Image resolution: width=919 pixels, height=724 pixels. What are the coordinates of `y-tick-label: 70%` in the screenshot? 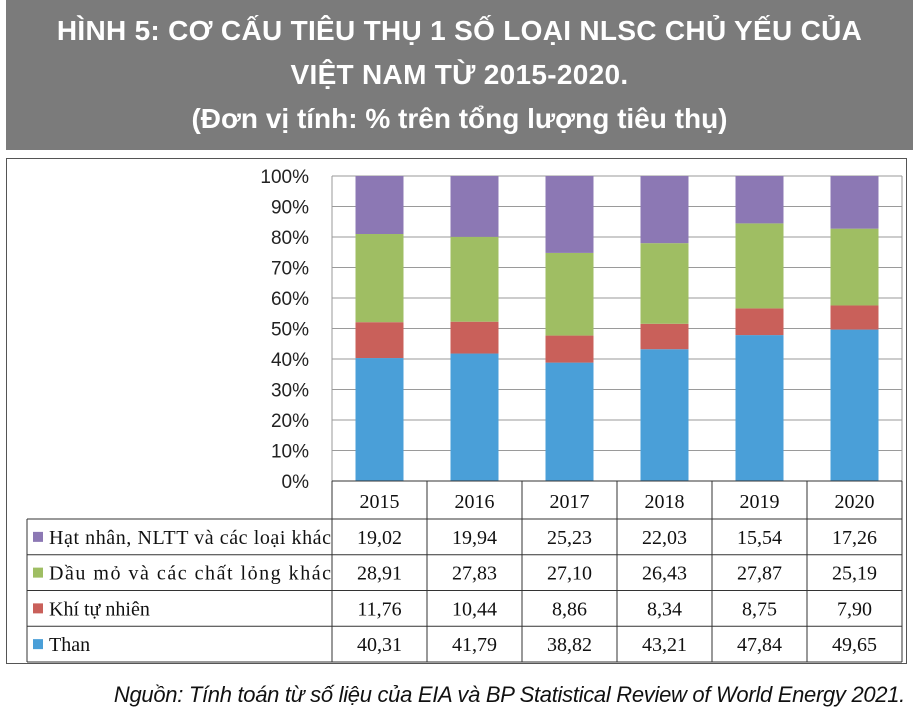 It's located at (290, 269).